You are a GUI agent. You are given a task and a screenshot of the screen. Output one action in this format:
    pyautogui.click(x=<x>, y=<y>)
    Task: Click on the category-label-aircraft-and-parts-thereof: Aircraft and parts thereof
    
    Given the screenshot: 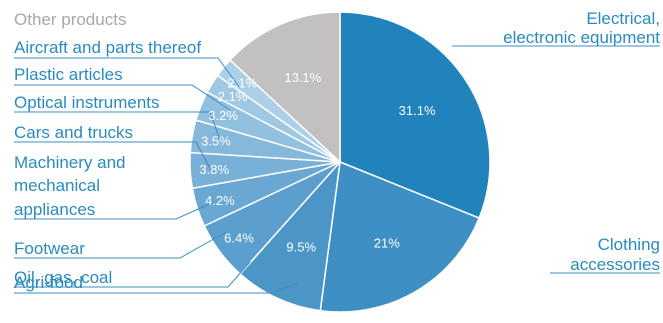 What is the action you would take?
    pyautogui.click(x=107, y=47)
    